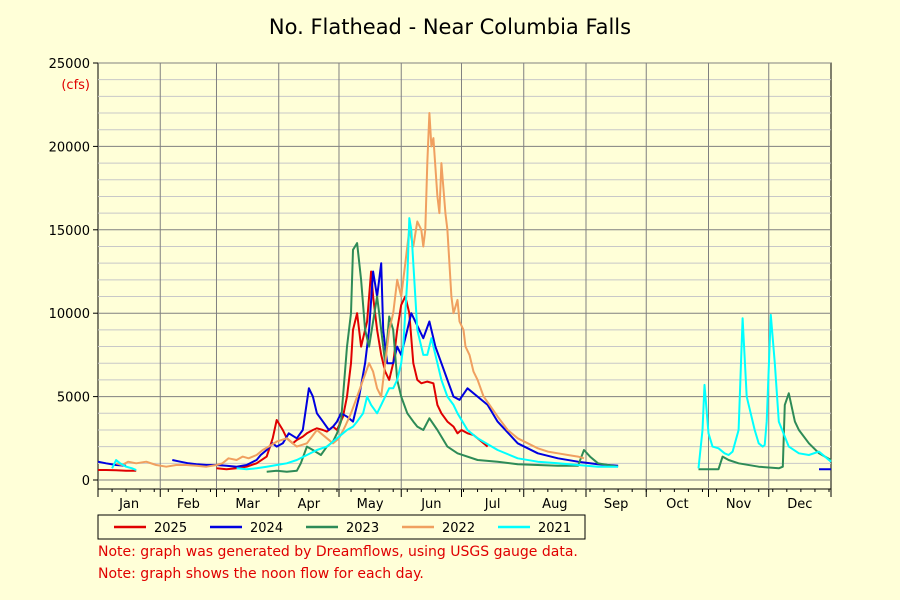 The image size is (900, 600). Describe the element at coordinates (69, 147) in the screenshot. I see `y-tick-label: 20000` at that location.